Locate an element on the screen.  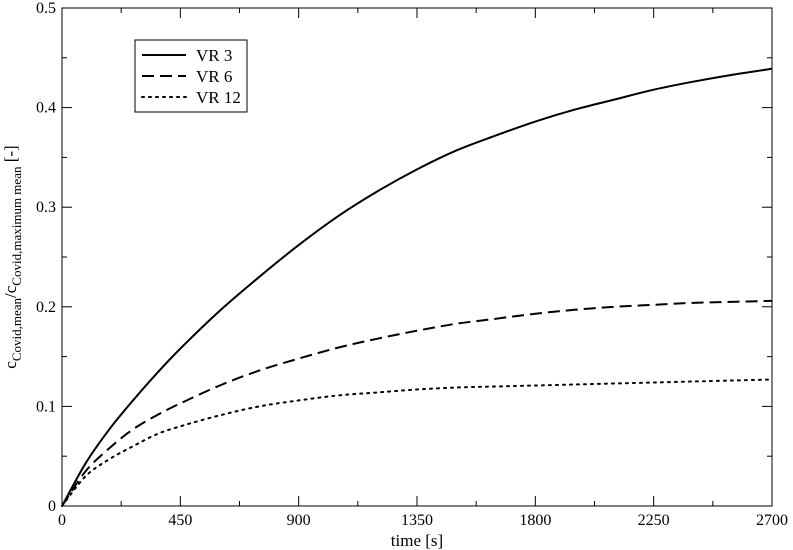
y-tick-label: 0.3 is located at coordinates (46, 207).